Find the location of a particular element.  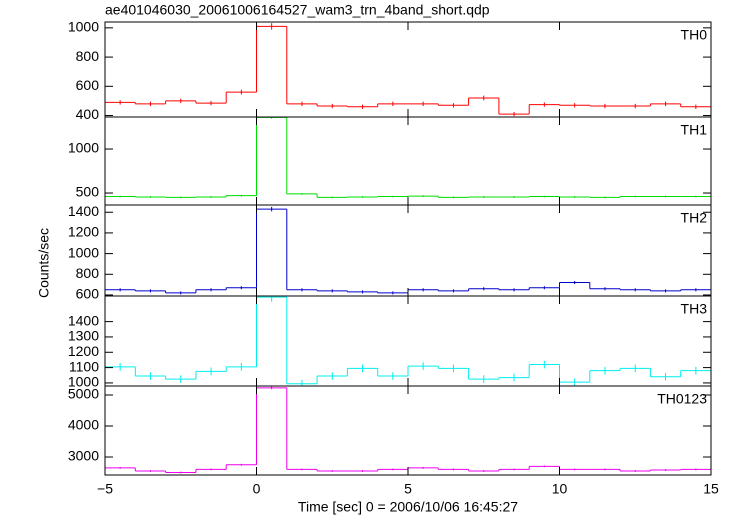

y-tick-label: 1300 is located at coordinates (83, 336).